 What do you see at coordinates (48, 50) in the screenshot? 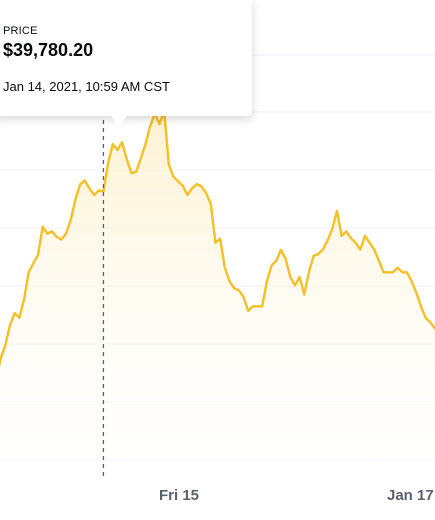
I see `tooltip-price: $39,780.20` at bounding box center [48, 50].